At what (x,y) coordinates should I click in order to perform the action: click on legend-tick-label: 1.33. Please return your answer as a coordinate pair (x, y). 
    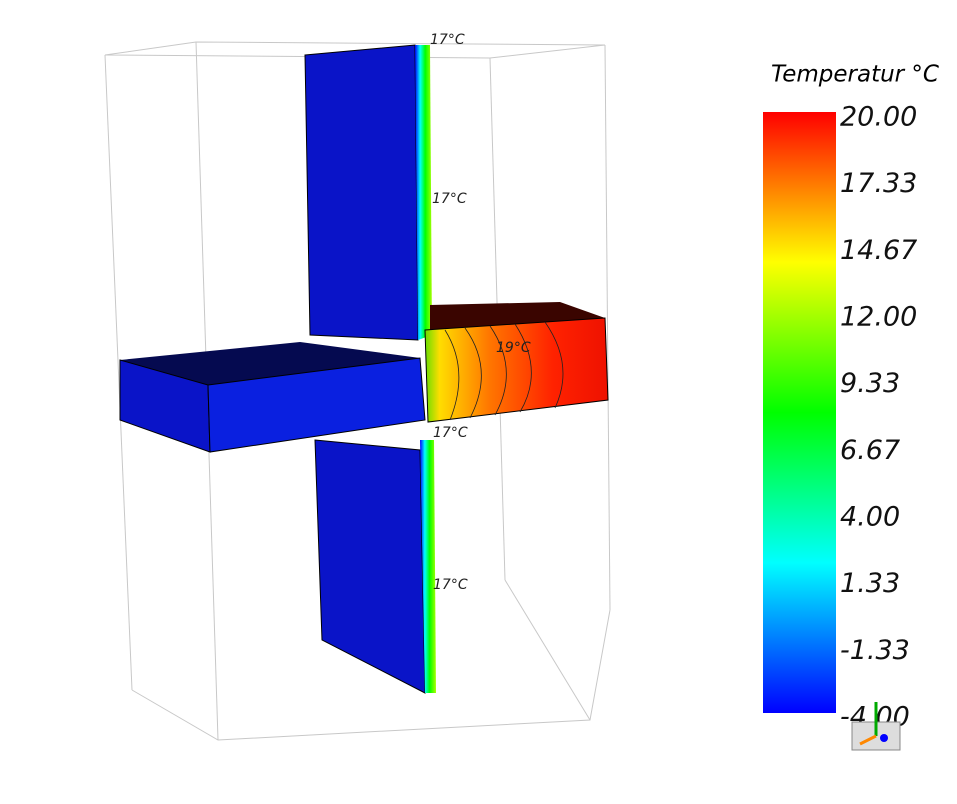
    Looking at the image, I should click on (870, 583).